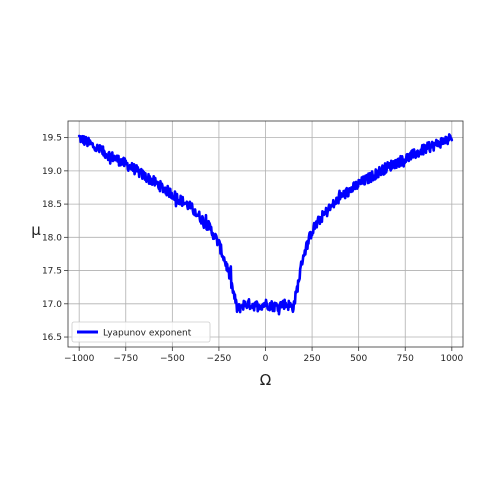 This screenshot has height=504, width=500. What do you see at coordinates (147, 334) in the screenshot?
I see `legend-label: Lyapunov exponent` at bounding box center [147, 334].